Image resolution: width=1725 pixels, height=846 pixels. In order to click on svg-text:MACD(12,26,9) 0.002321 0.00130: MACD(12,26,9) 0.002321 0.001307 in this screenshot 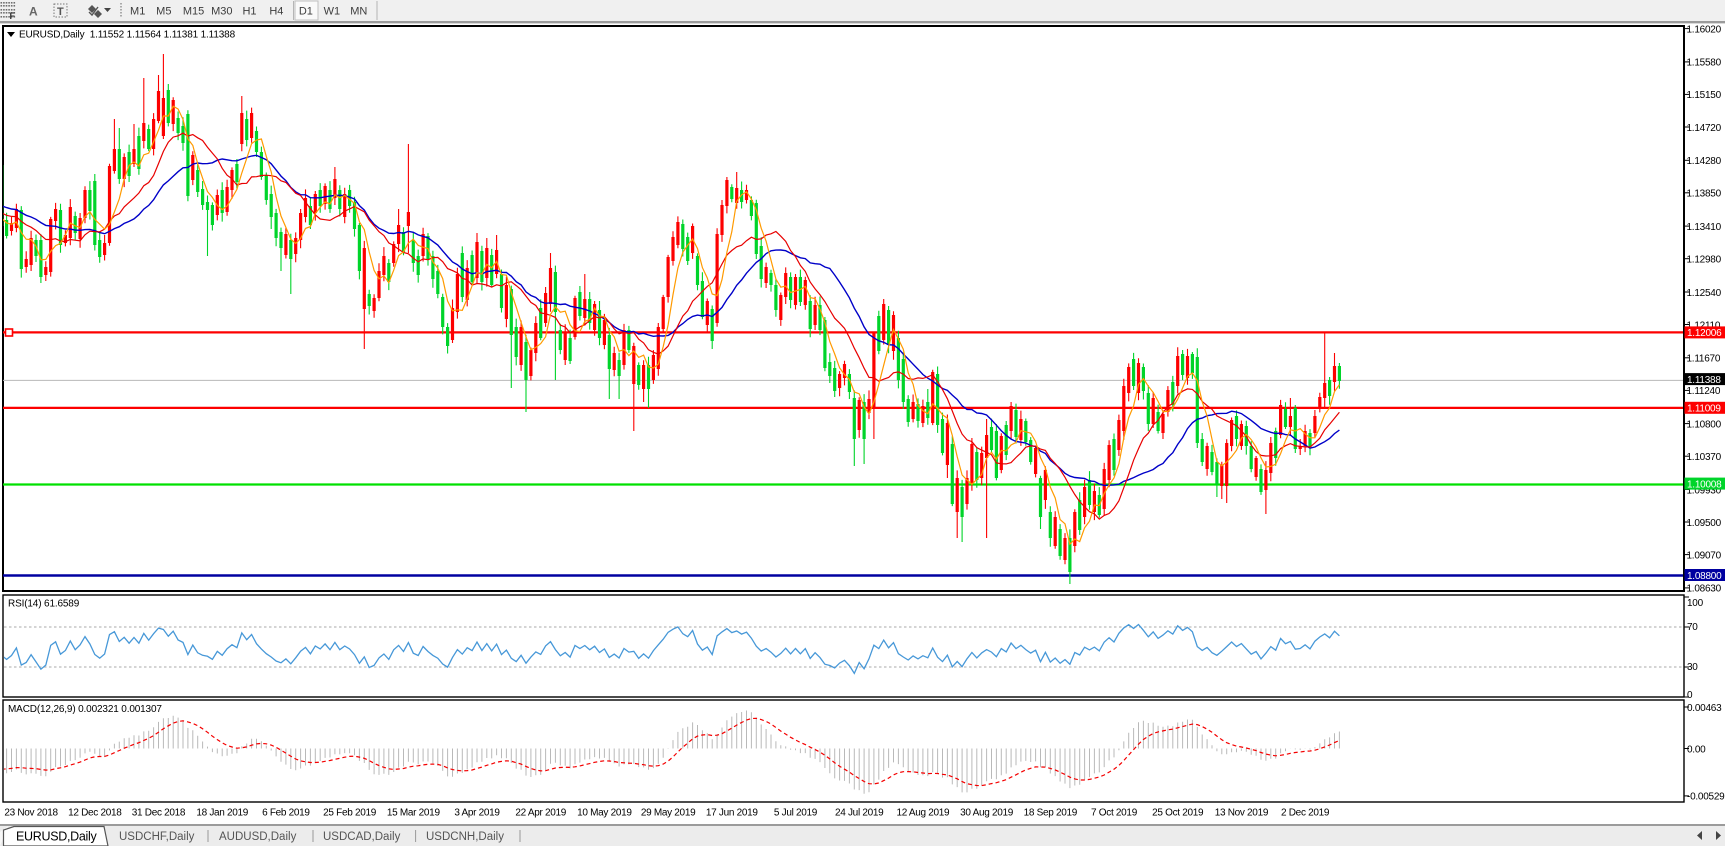, I will do `click(85, 709)`.